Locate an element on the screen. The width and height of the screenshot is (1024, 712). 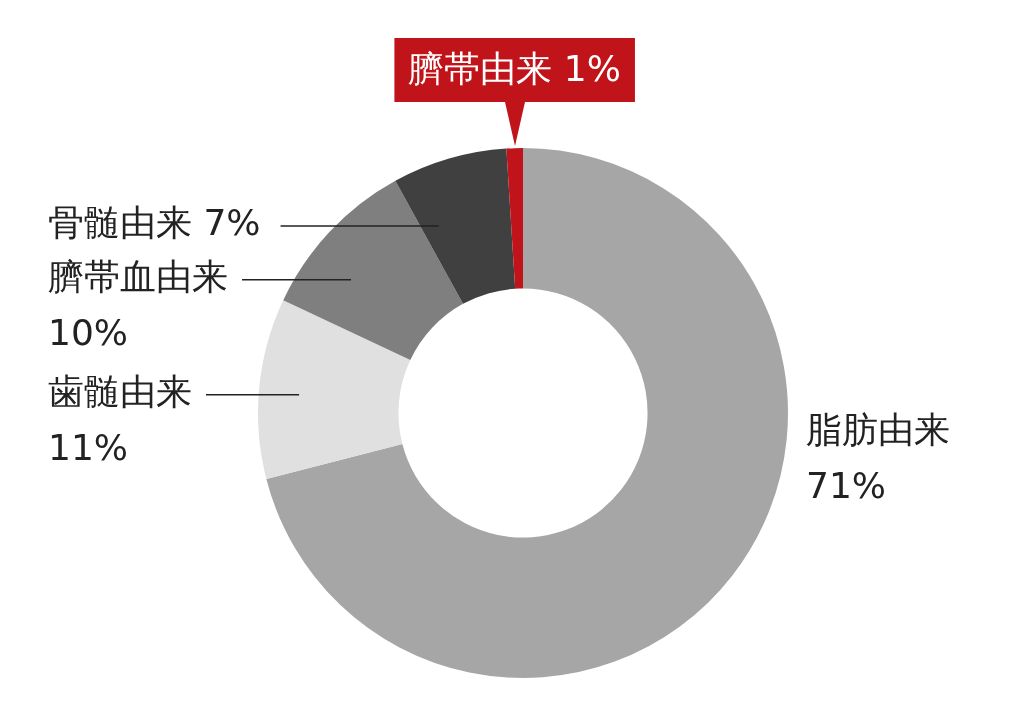
slice-label: 骨髄由来 7% is located at coordinates (154, 223).